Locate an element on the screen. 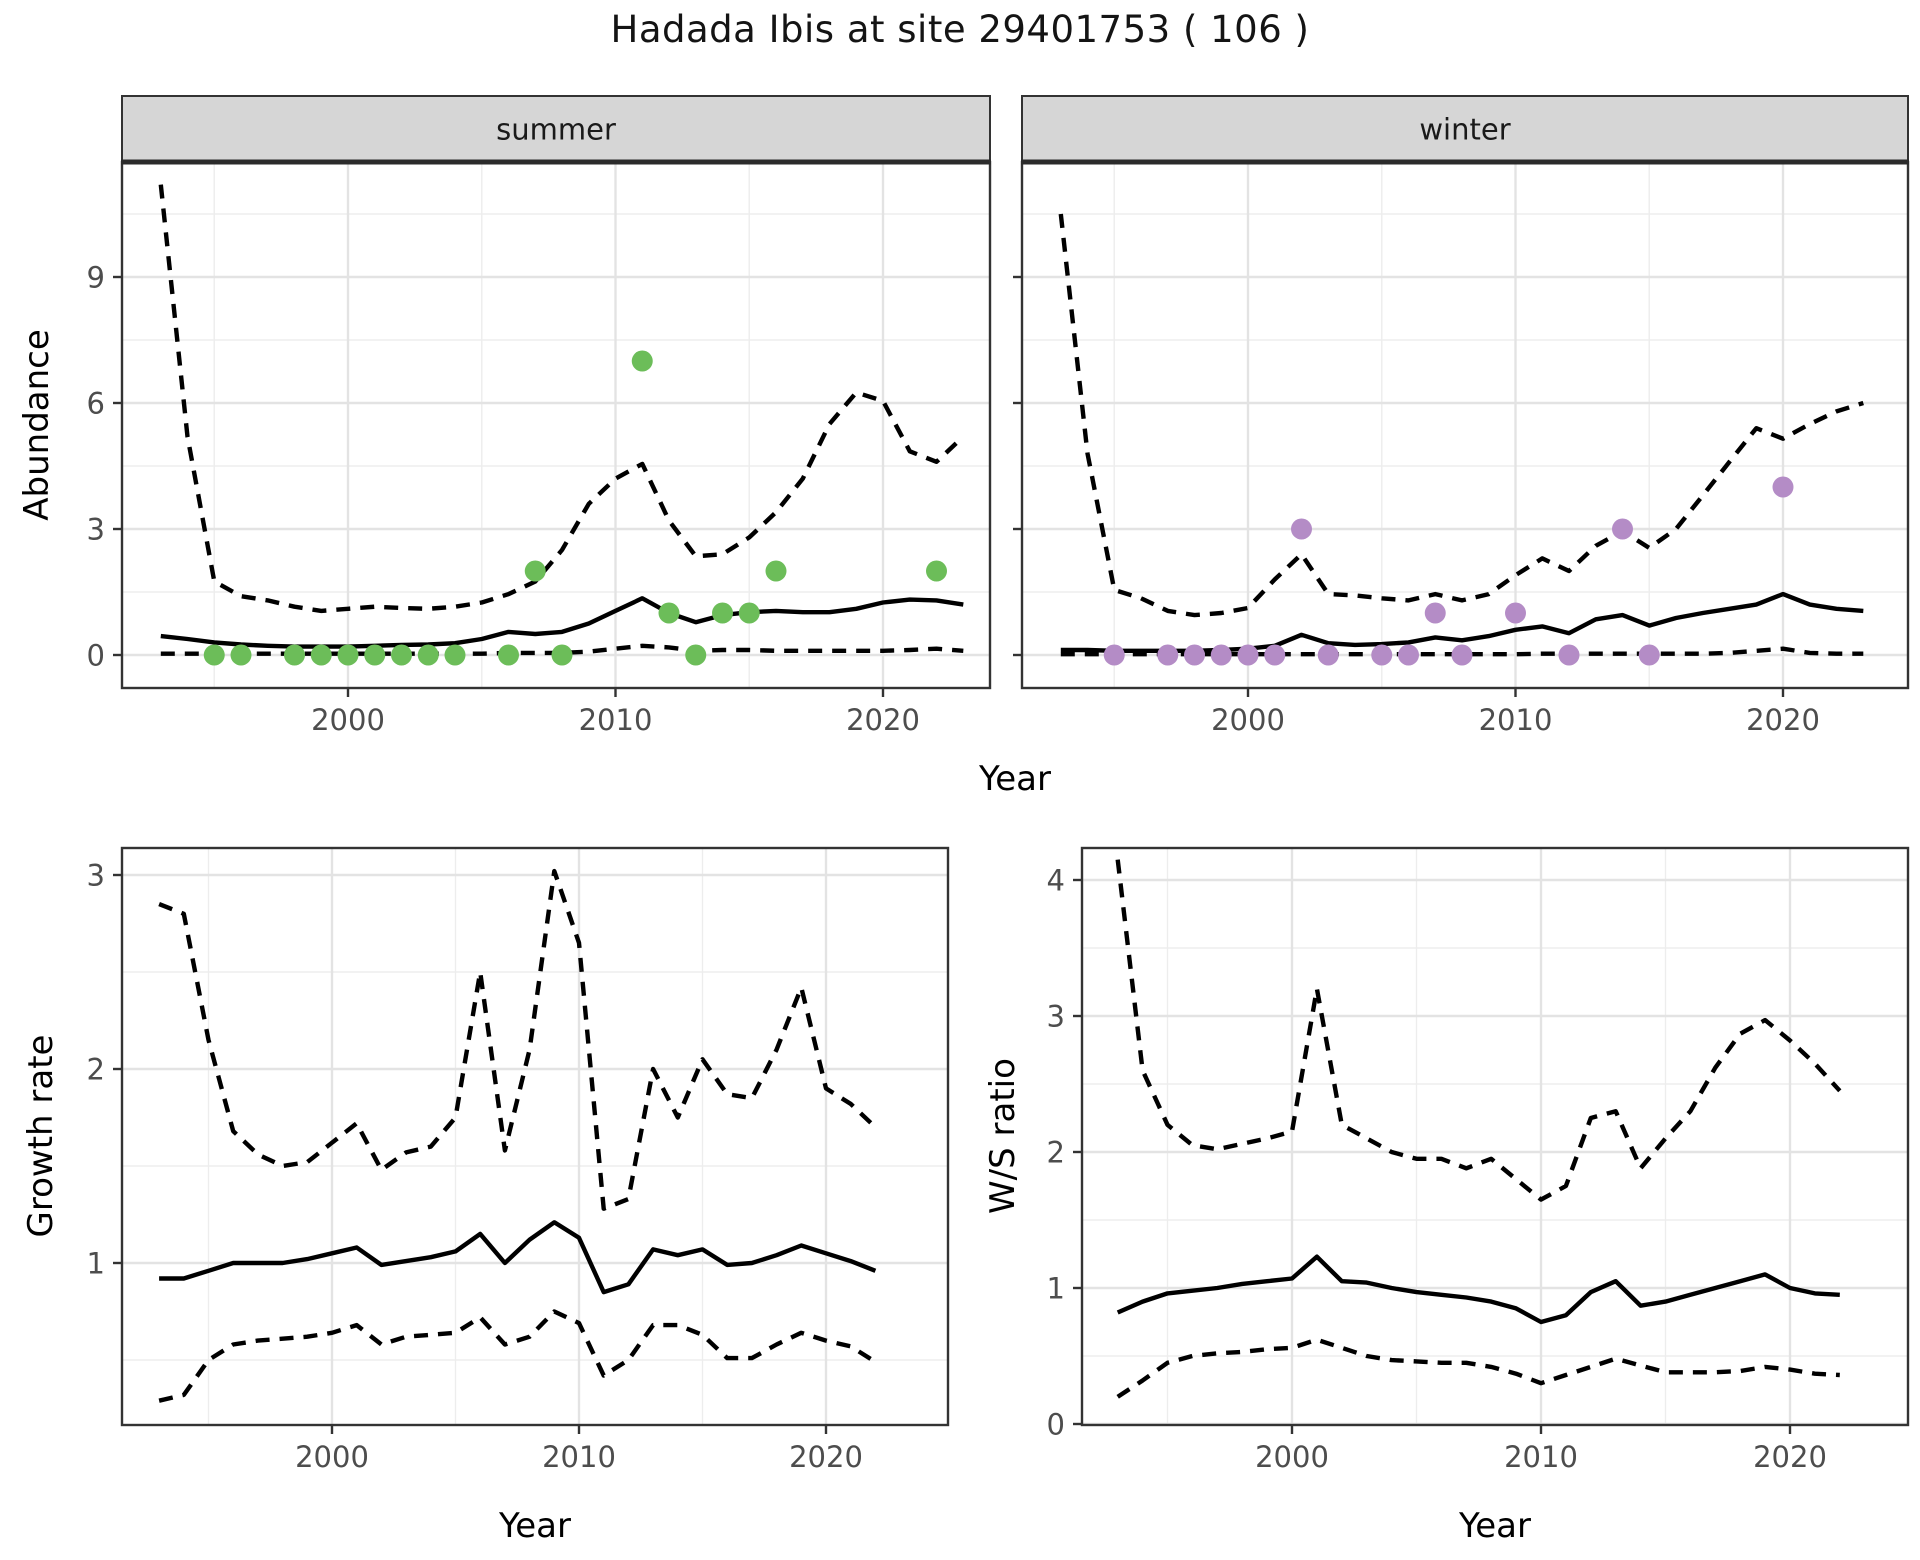 This screenshot has width=1920, height=1560. facet-strip-label-winter: winter is located at coordinates (1464, 129).